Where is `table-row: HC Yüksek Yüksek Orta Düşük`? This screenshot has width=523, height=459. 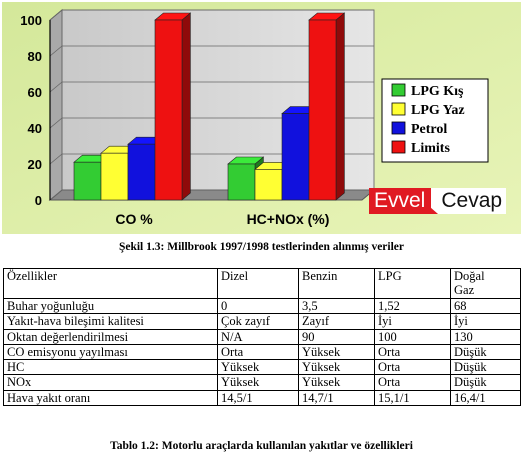
table-row: HC Yüksek Yüksek Orta Düşük is located at coordinates (262, 367).